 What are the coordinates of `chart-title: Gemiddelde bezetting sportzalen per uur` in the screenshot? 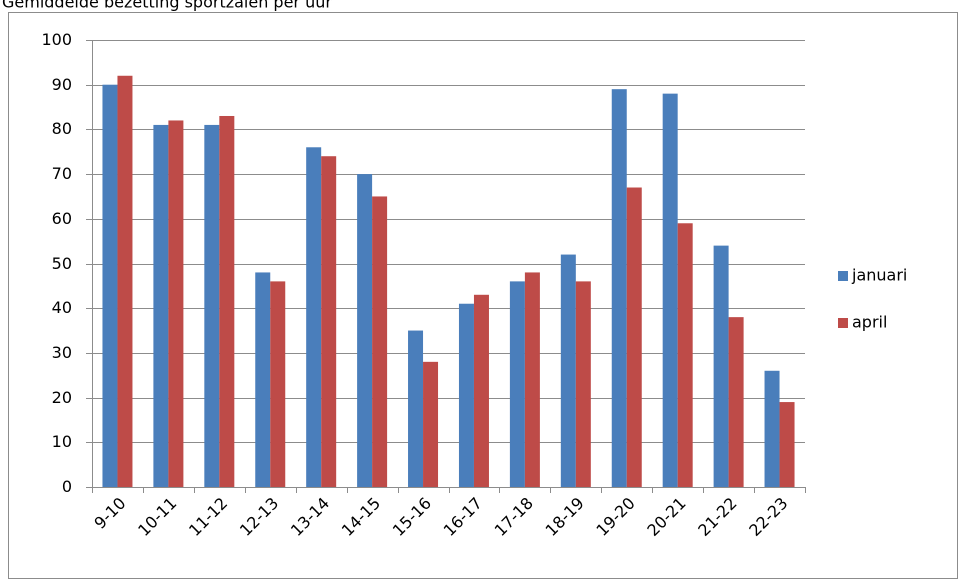 It's located at (167, 6).